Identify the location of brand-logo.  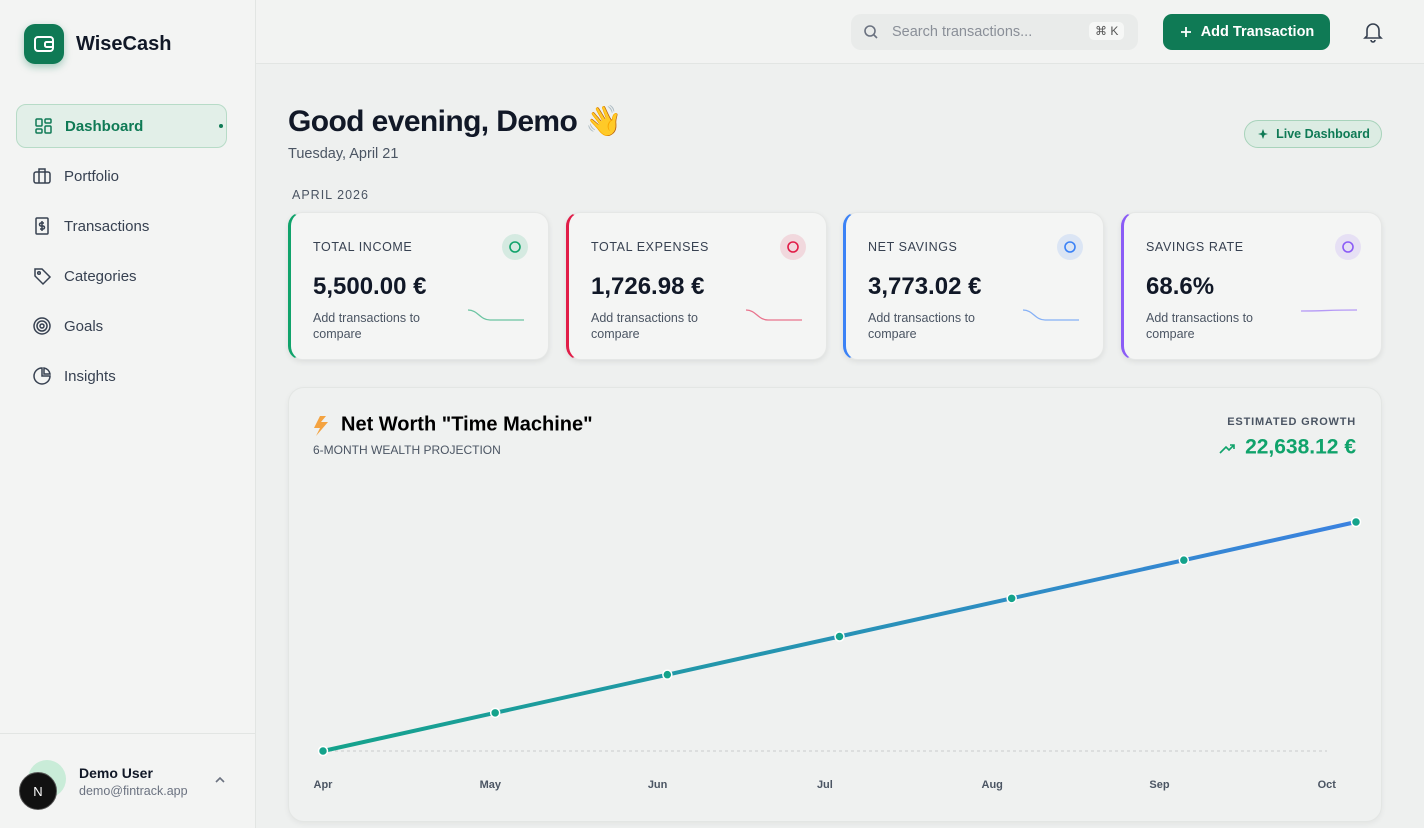
(44, 44).